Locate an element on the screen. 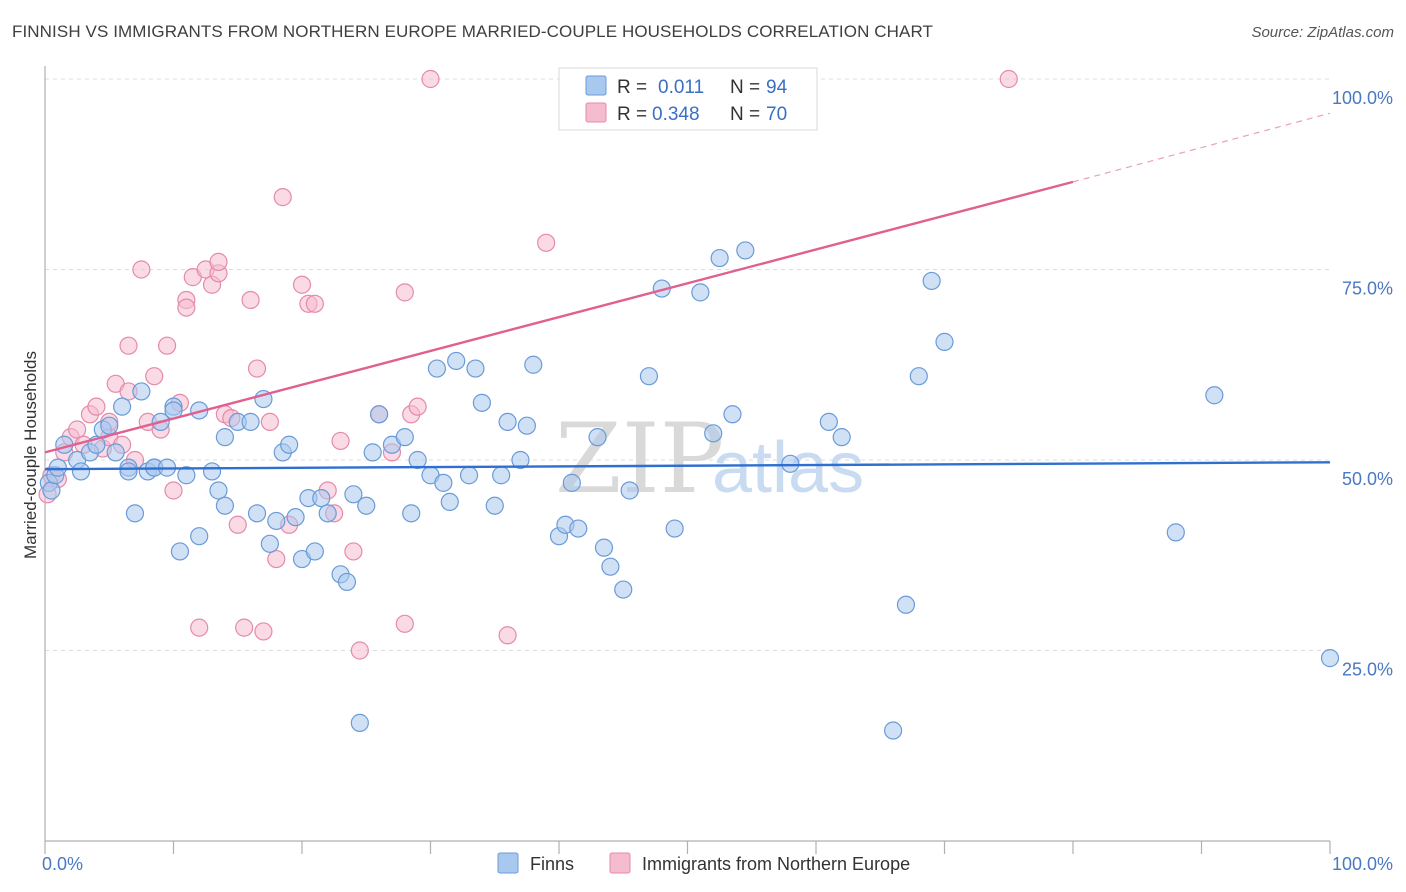  series-legend-label-immigrants: Immigrants from Northern Europe is located at coordinates (776, 864).